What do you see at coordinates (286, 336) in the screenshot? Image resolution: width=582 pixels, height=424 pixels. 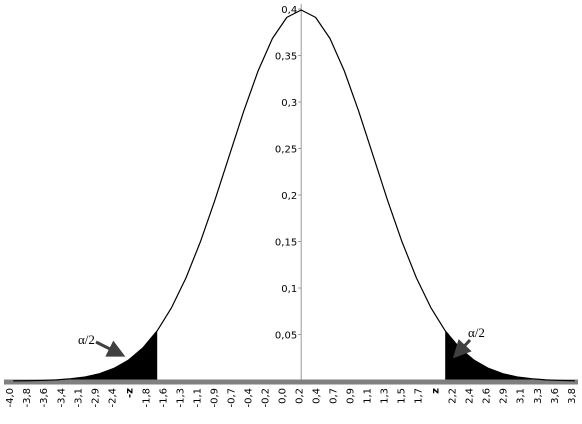 I see `y-tick-label: 0,05` at bounding box center [286, 336].